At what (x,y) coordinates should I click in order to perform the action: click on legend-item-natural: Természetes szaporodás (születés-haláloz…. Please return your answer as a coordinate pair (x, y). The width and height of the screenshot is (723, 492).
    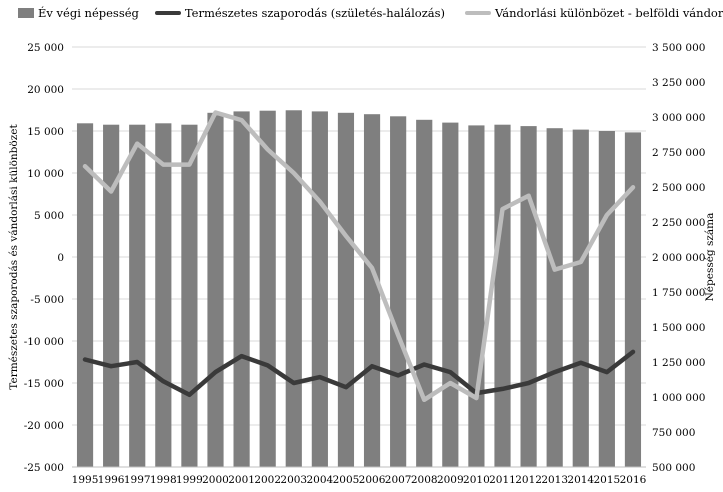
    Looking at the image, I should click on (299, 13).